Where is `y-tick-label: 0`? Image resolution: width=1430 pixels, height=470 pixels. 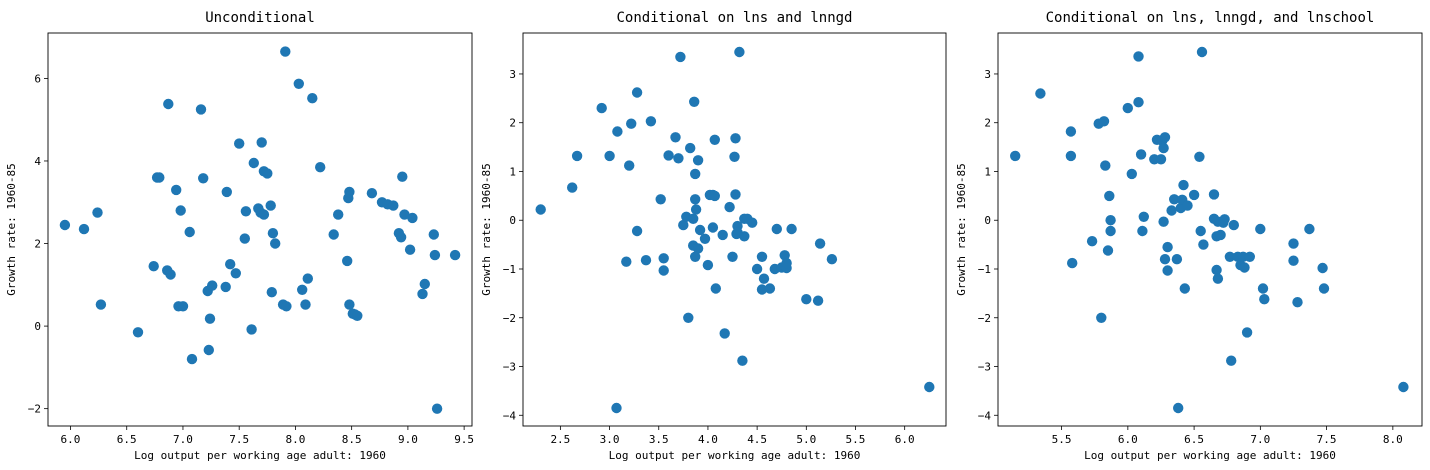 y-tick-label: 0 is located at coordinates (37, 326).